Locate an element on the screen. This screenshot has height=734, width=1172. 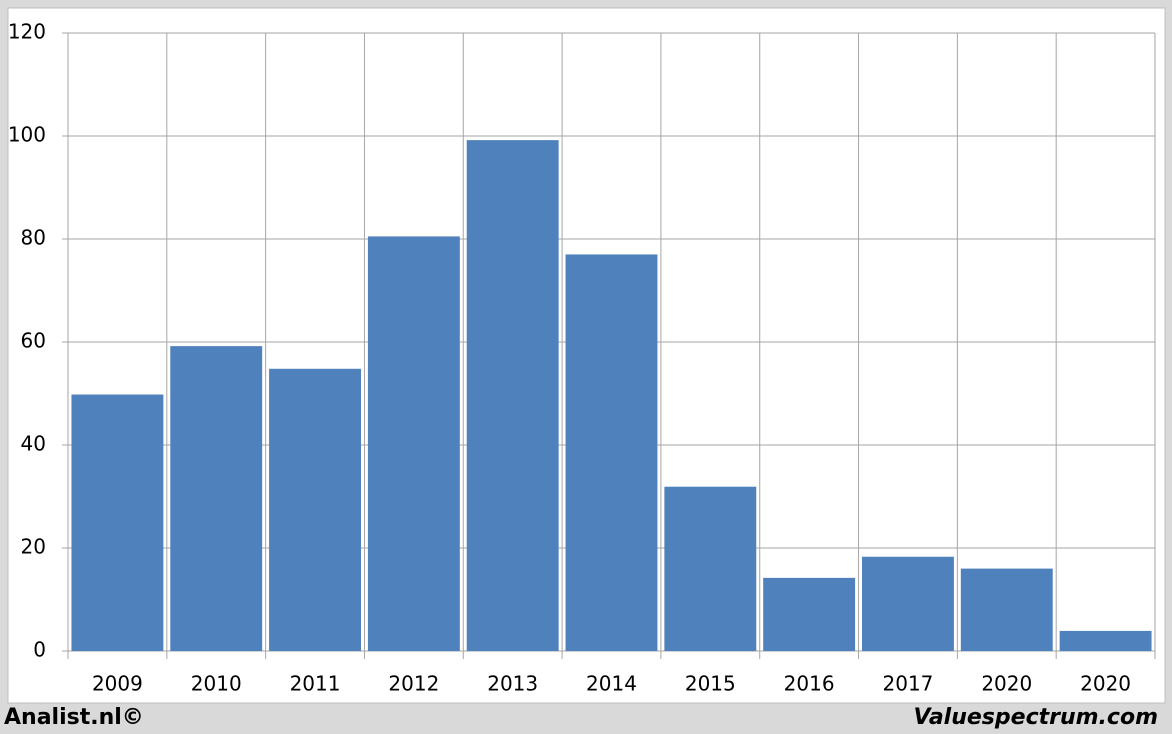
y-tick-label: 40 is located at coordinates (33, 444).